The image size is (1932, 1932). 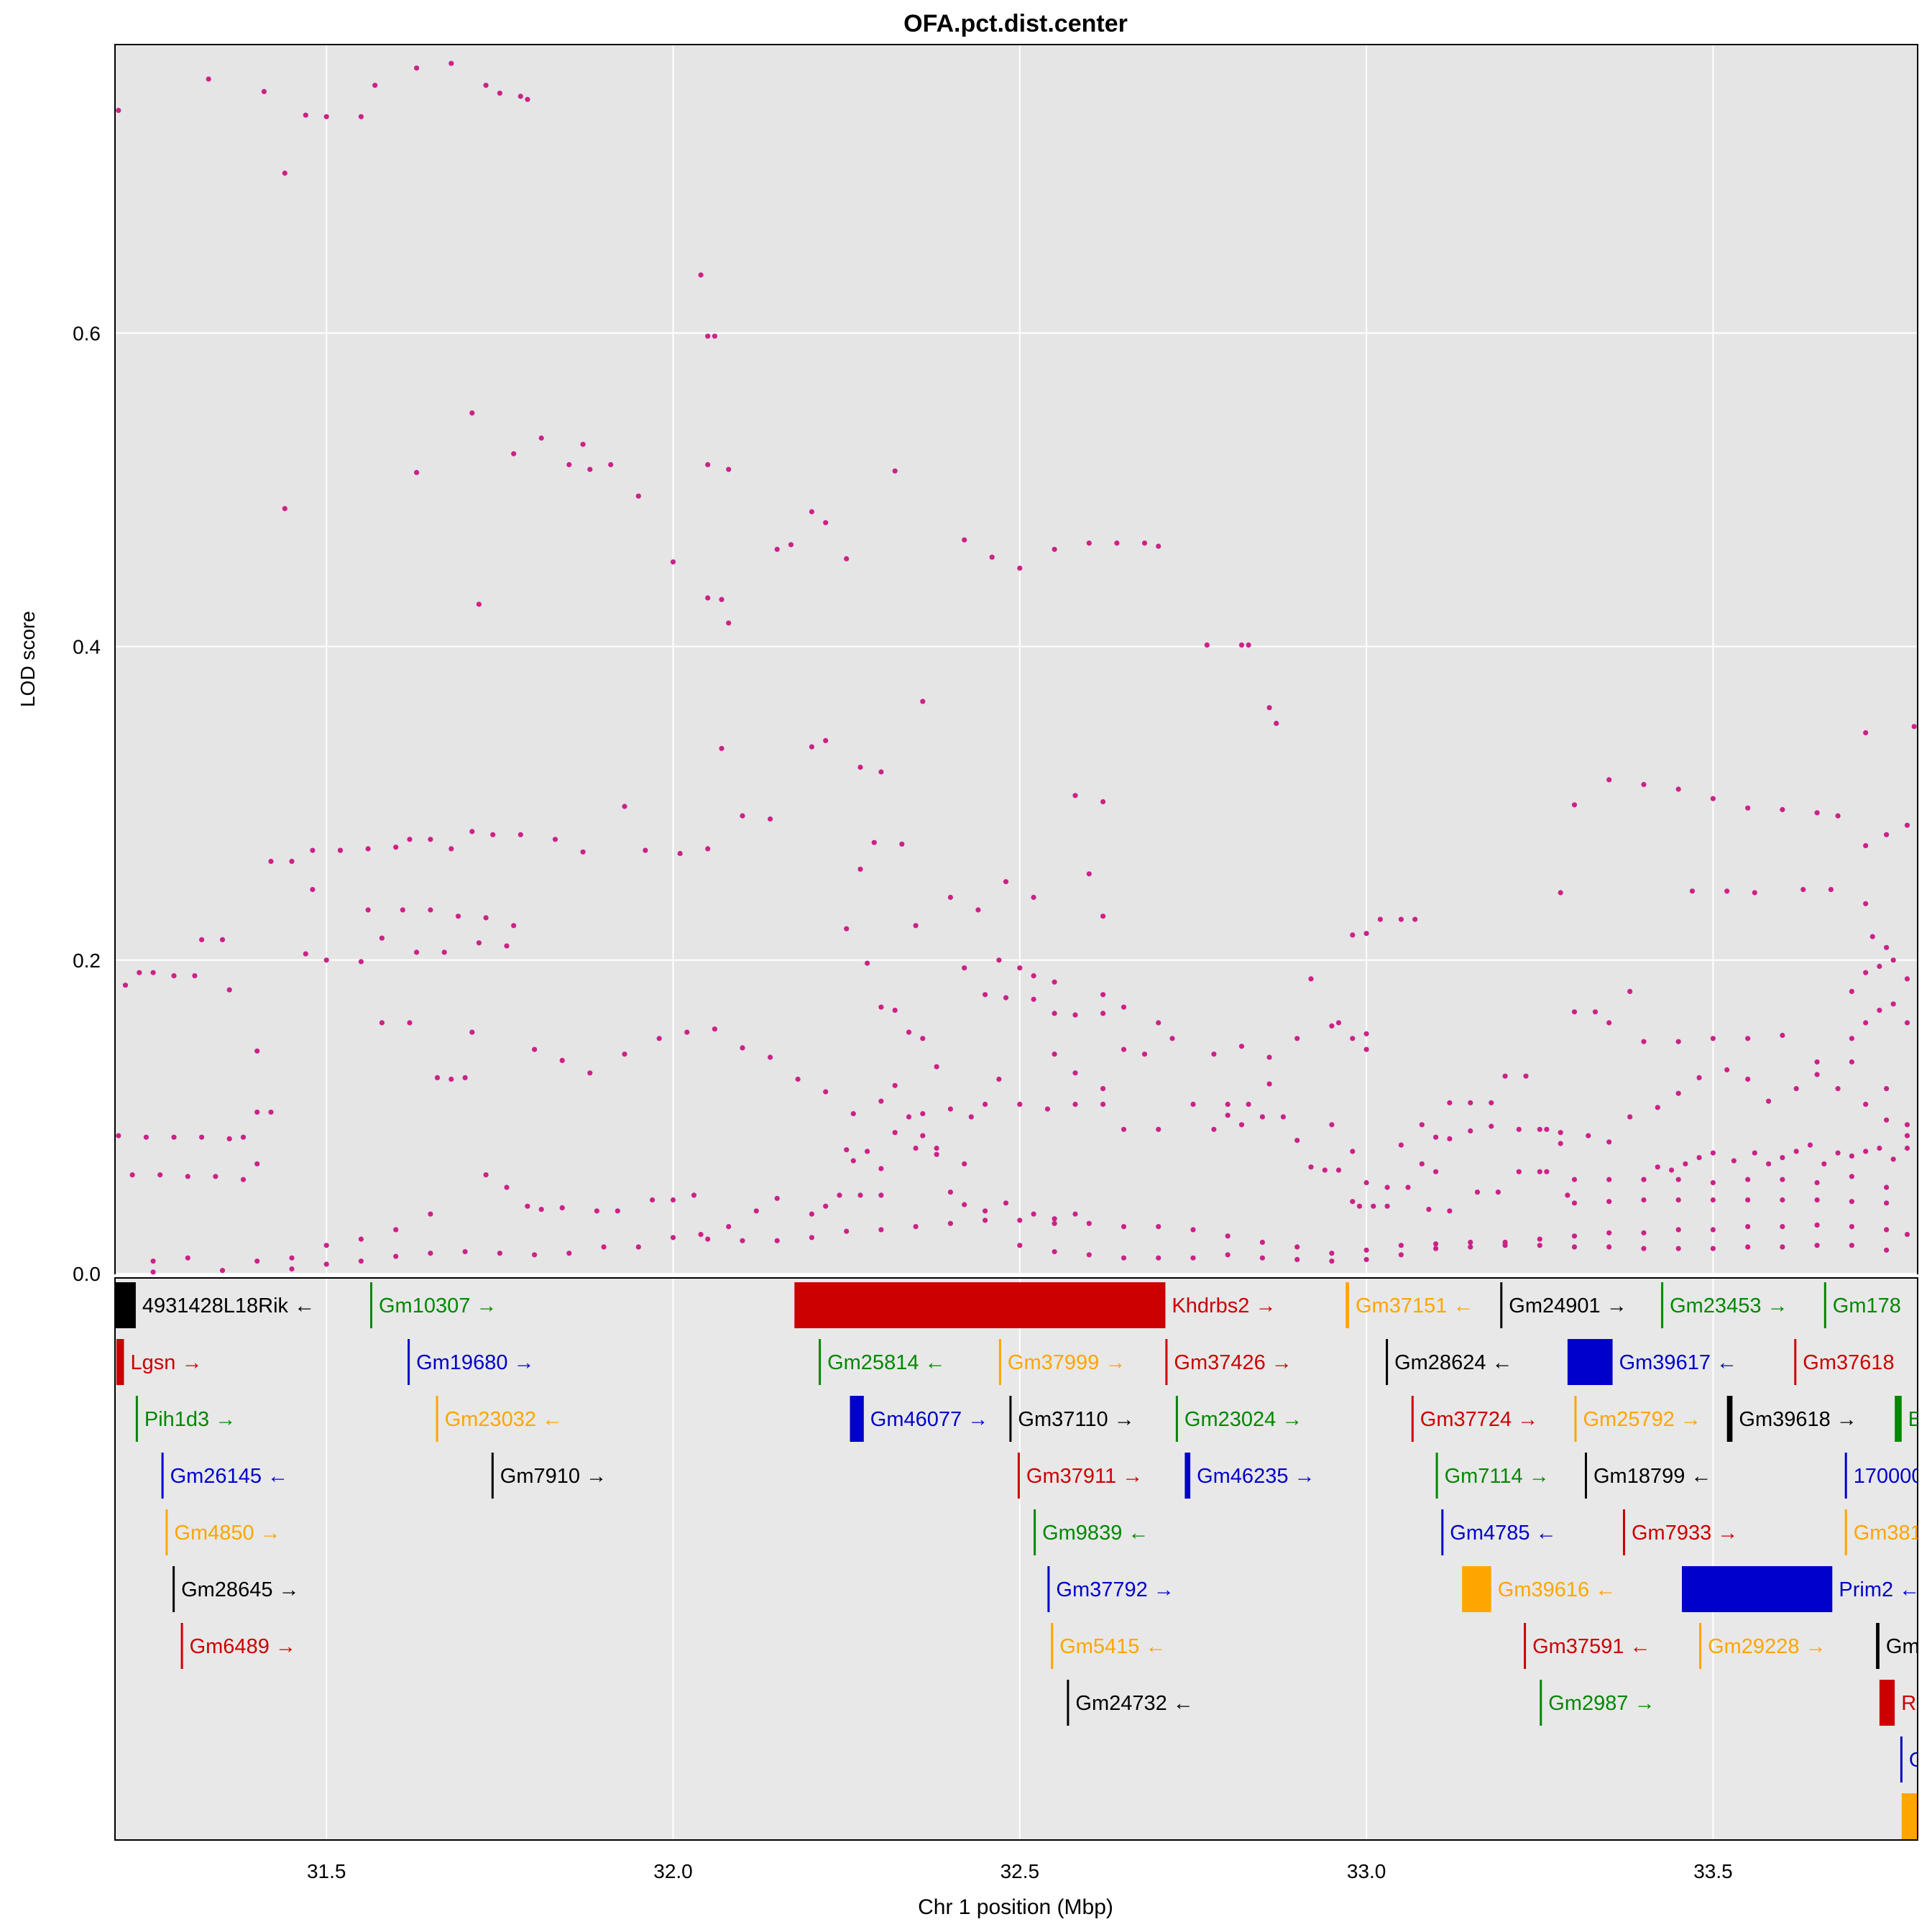 I want to click on gene-label: Gm25814 ←, so click(x=886, y=1362).